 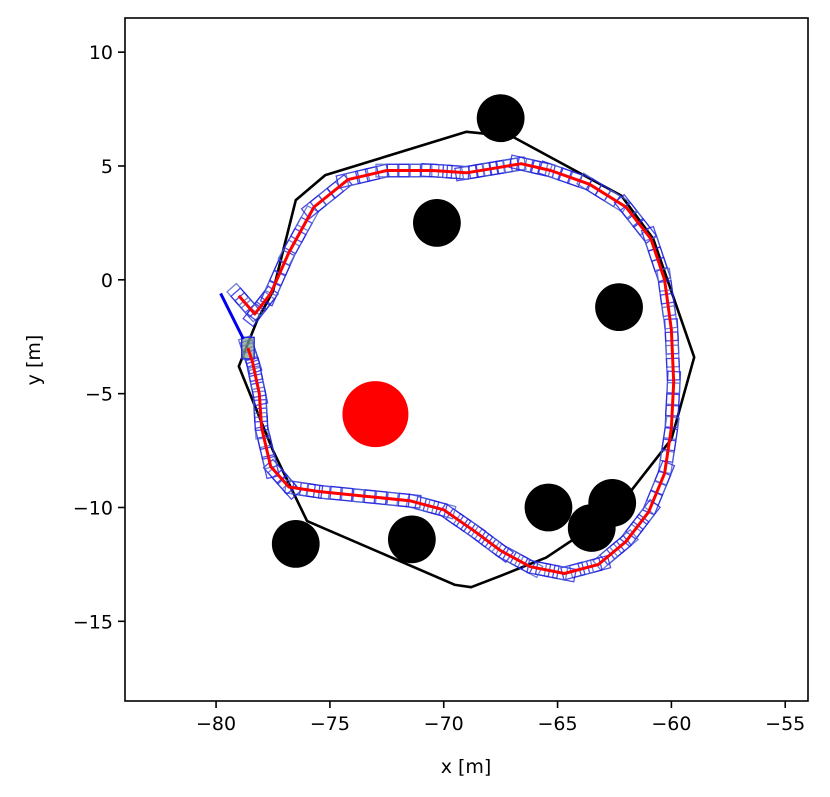 What do you see at coordinates (232, 316) in the screenshot?
I see `heading-line` at bounding box center [232, 316].